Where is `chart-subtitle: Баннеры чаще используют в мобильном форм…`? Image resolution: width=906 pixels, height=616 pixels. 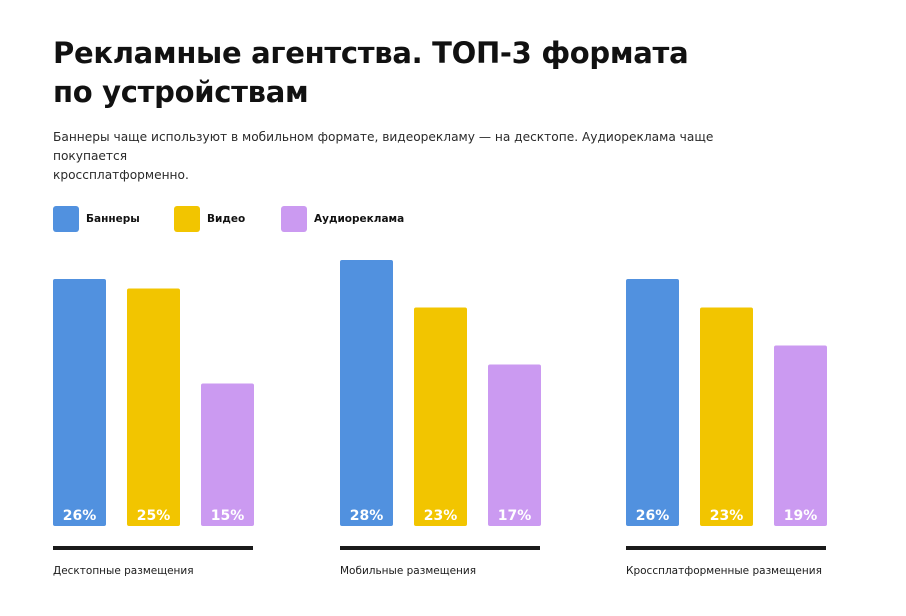
chart-subtitle: Баннеры чаще используют в мобильном форм… is located at coordinates (408, 156).